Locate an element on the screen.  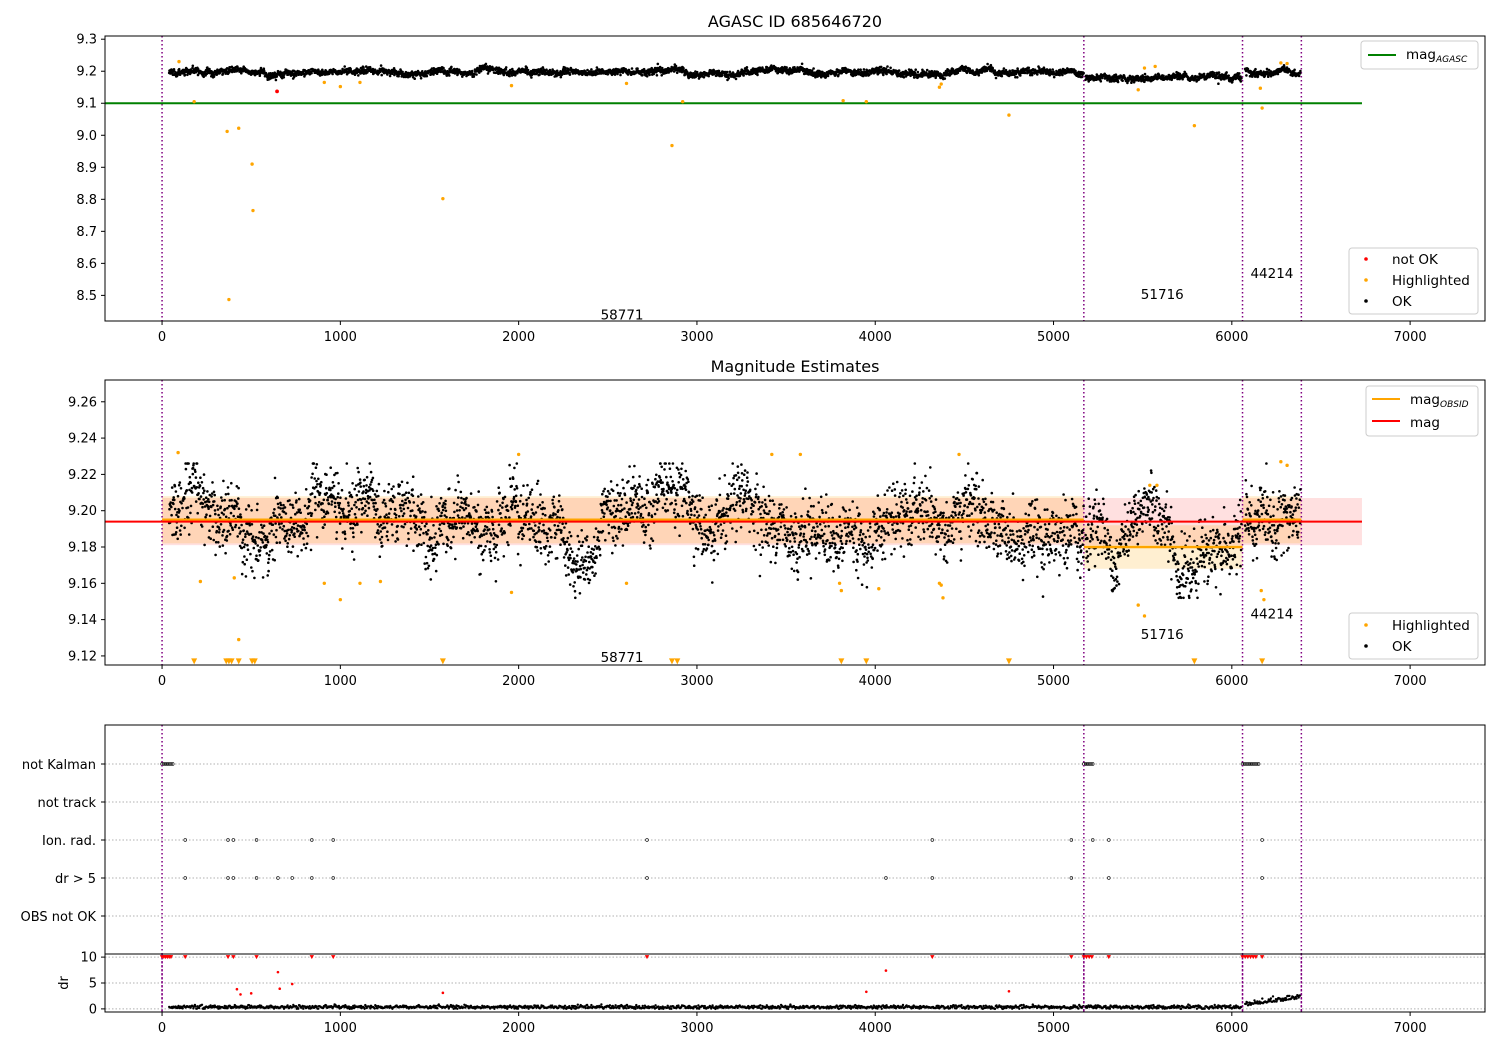
agasc-legend-bottom: not OK Highlighted OK is located at coordinates (1413, 281).